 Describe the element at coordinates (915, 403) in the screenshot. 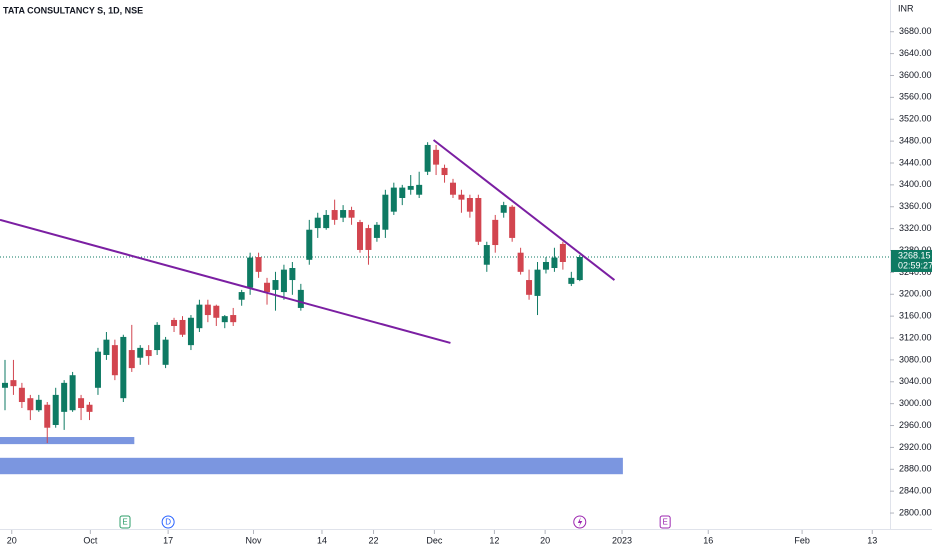

I see `y-tick-label: 3000.00` at that location.